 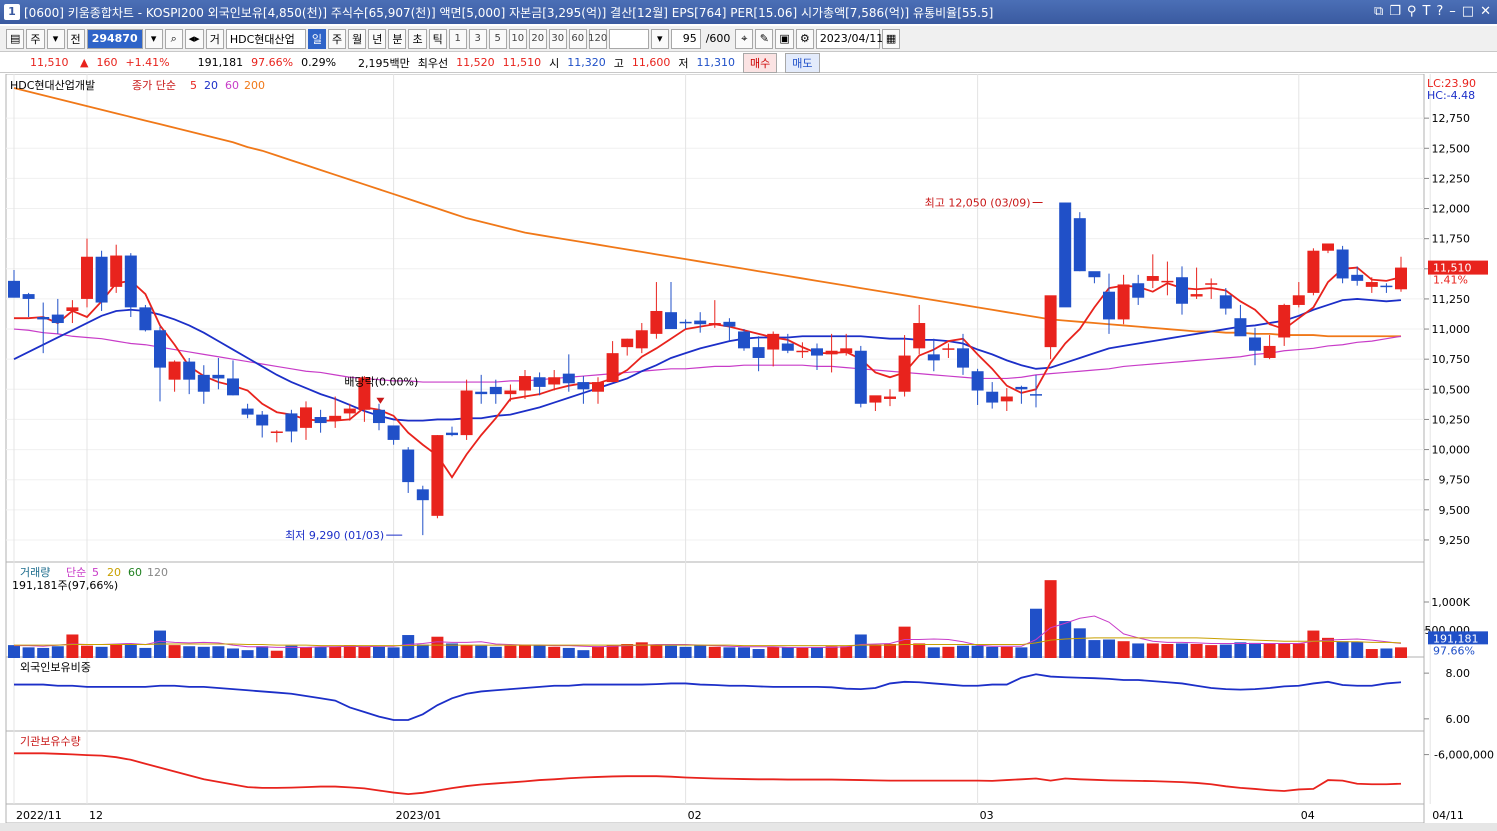 What do you see at coordinates (685, 38) in the screenshot?
I see `display-count-input: 95` at bounding box center [685, 38].